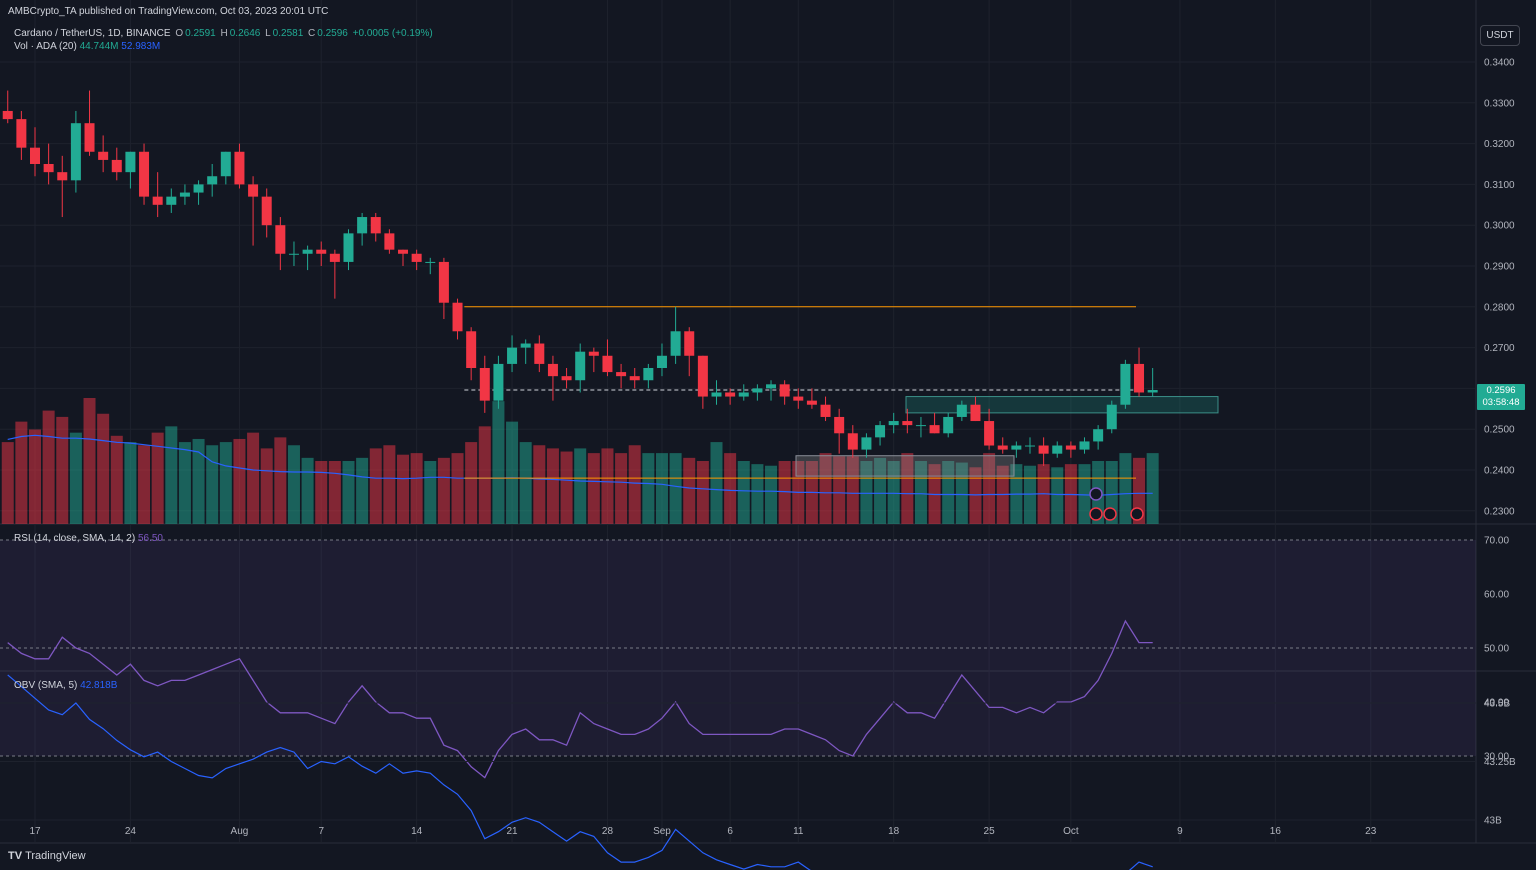  I want to click on price-tick-label: 0.3000, so click(1499, 226).